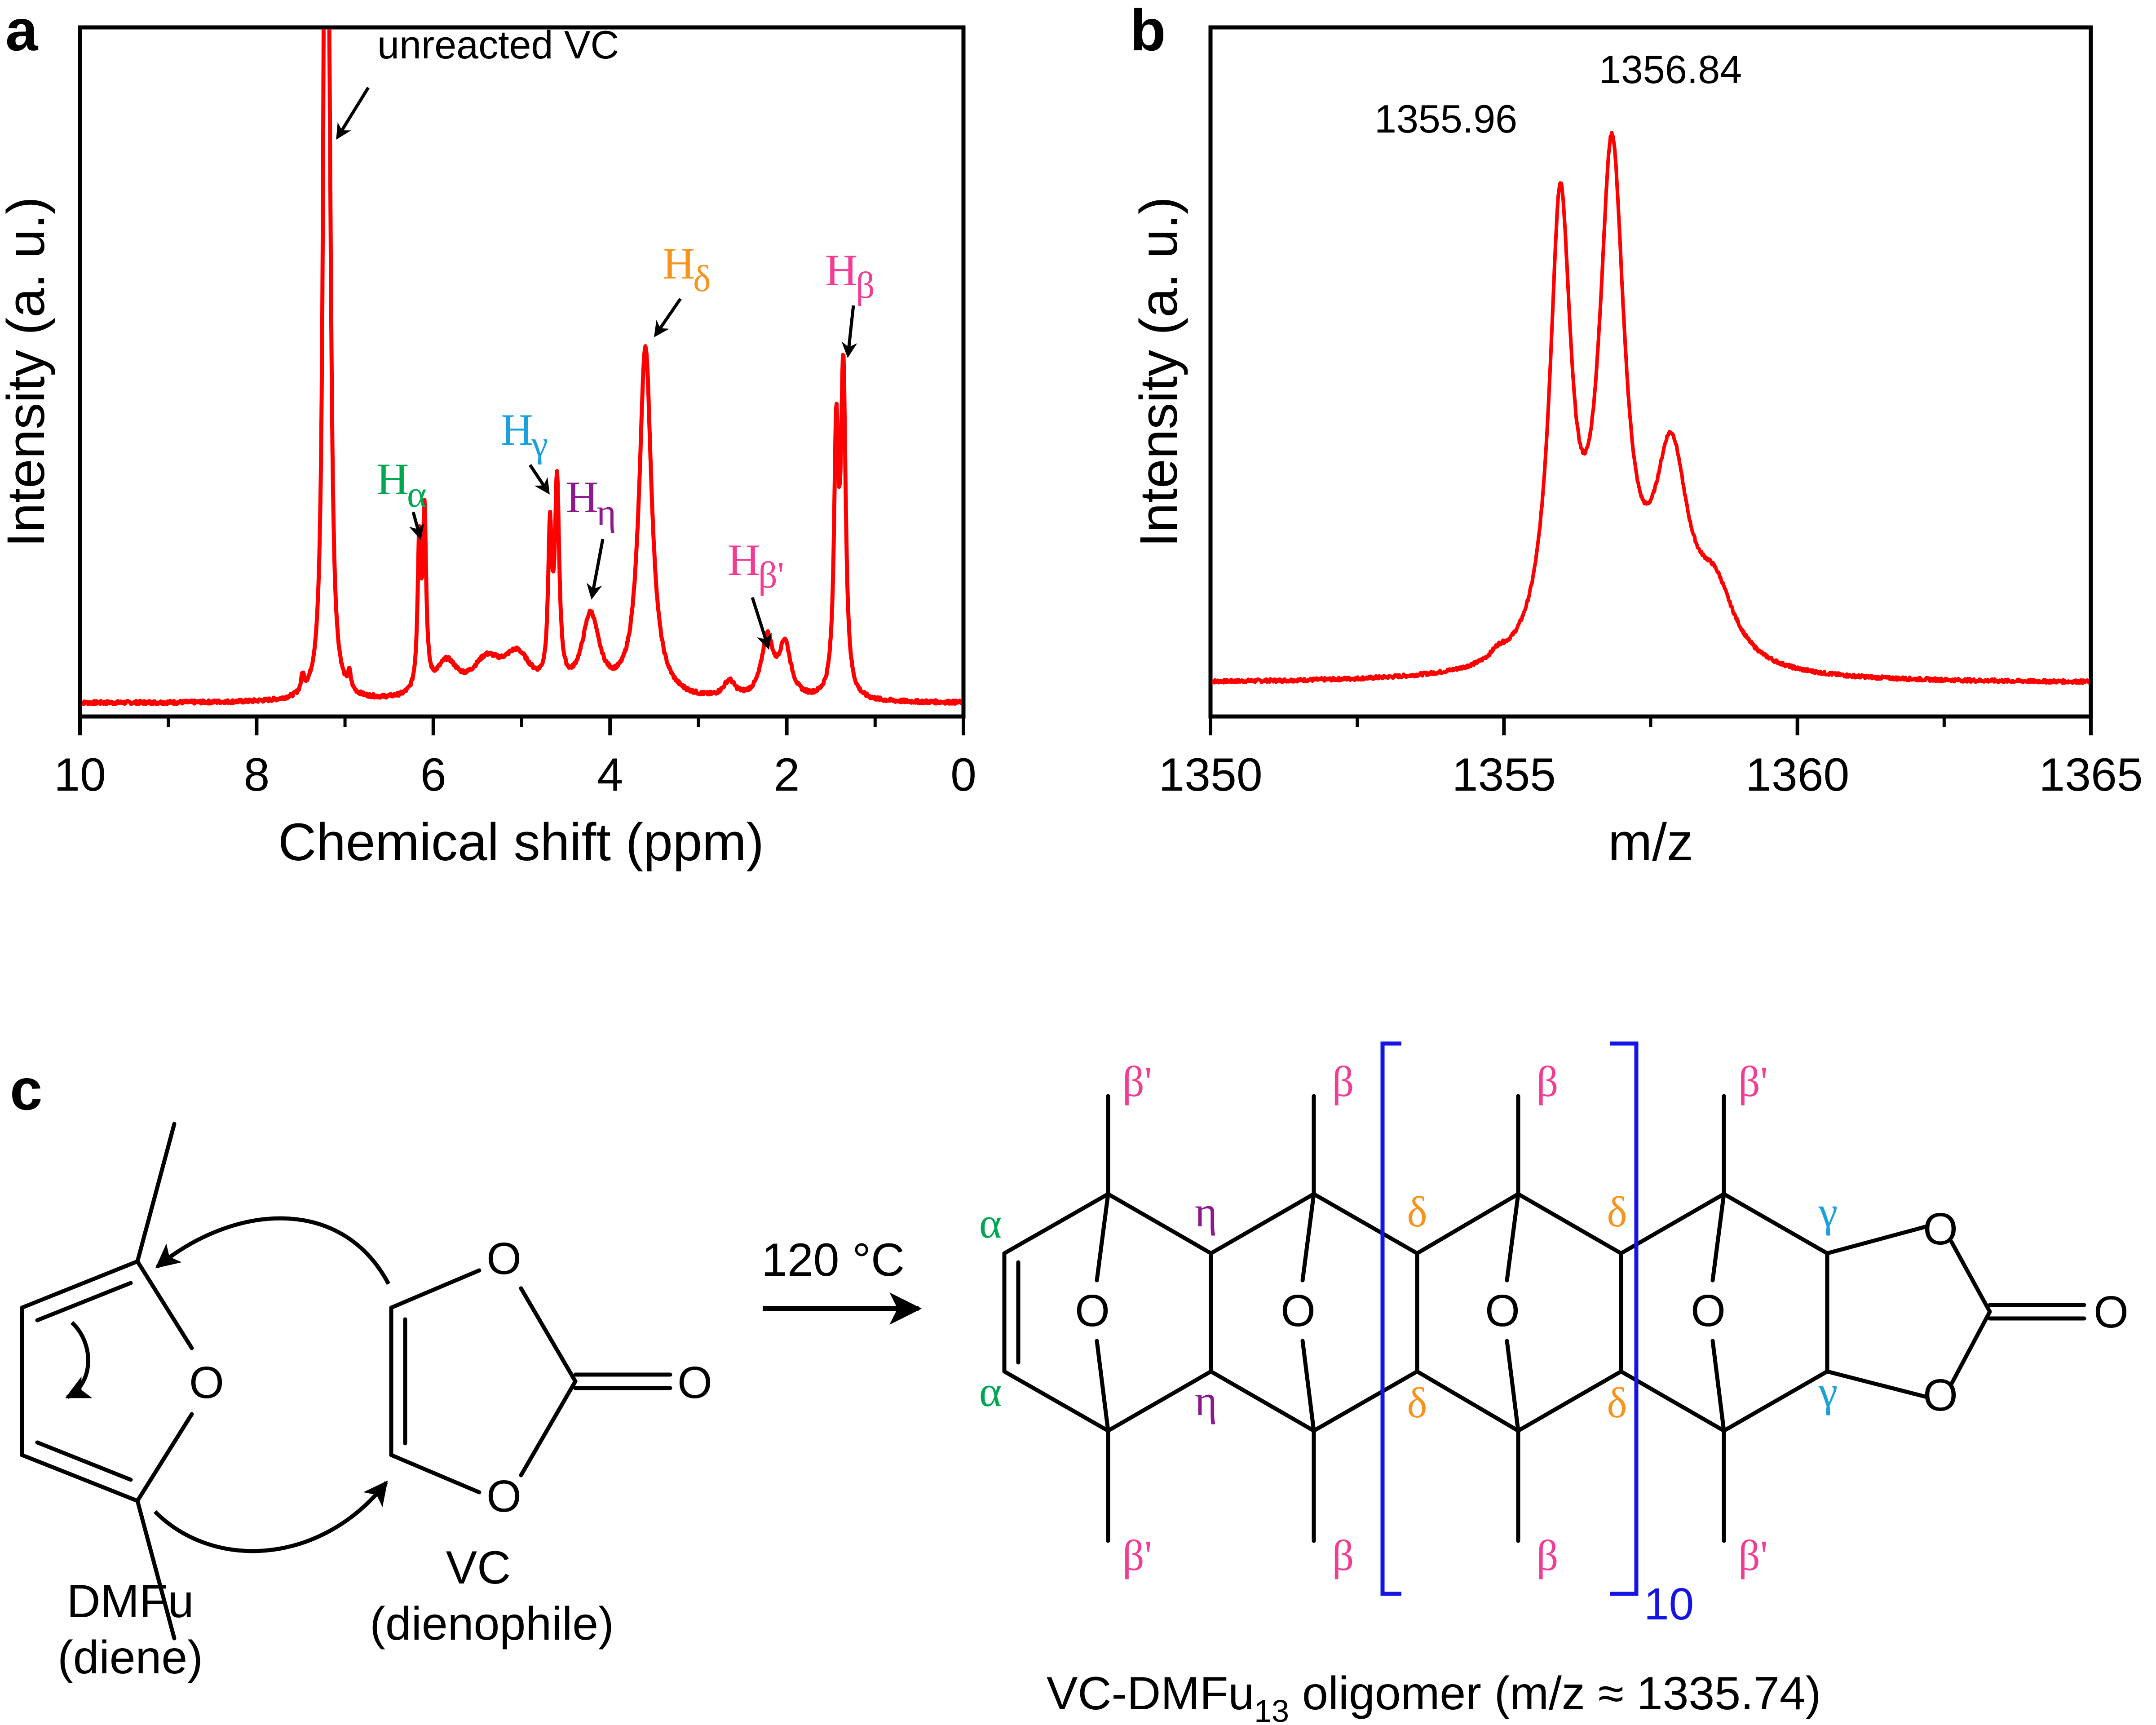  What do you see at coordinates (762, 623) in the screenshot?
I see `arrow-h-beta-prime` at bounding box center [762, 623].